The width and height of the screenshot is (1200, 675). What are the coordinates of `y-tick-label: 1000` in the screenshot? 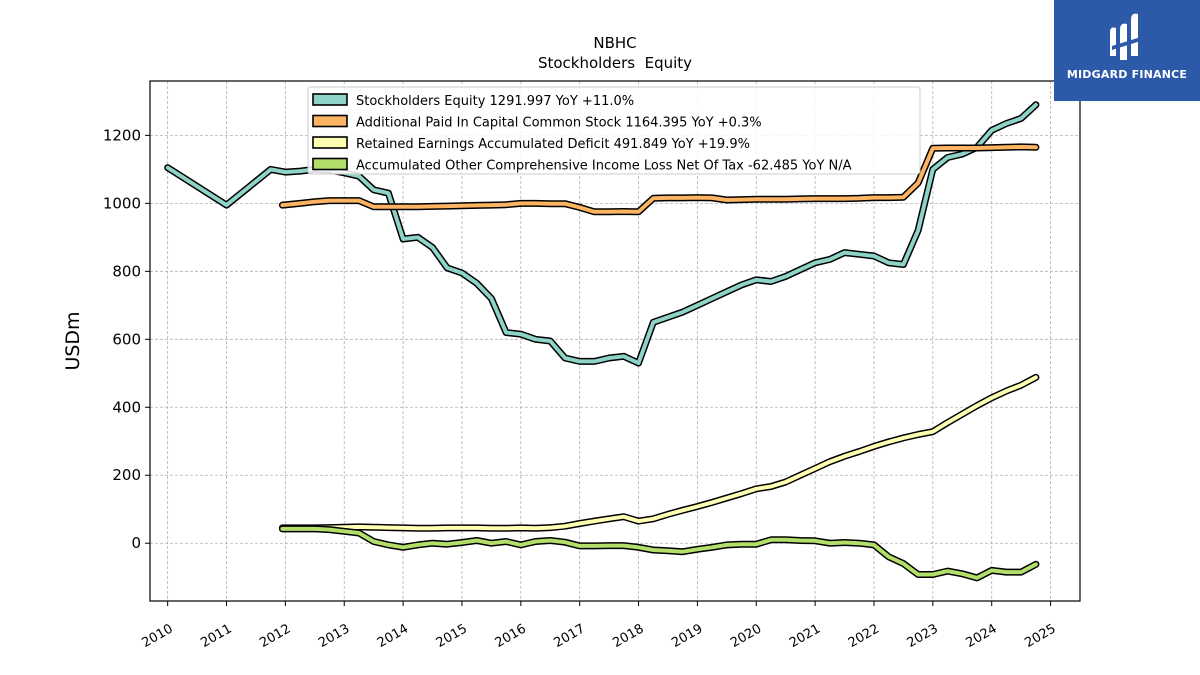 It's located at (122, 203).